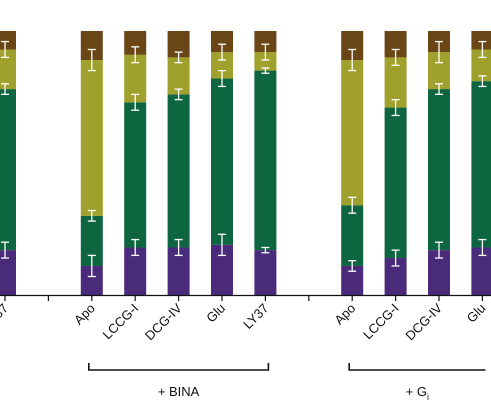 The width and height of the screenshot is (491, 410). What do you see at coordinates (381, 322) in the screenshot?
I see `x-tick-label-9: LCCG-I` at bounding box center [381, 322].